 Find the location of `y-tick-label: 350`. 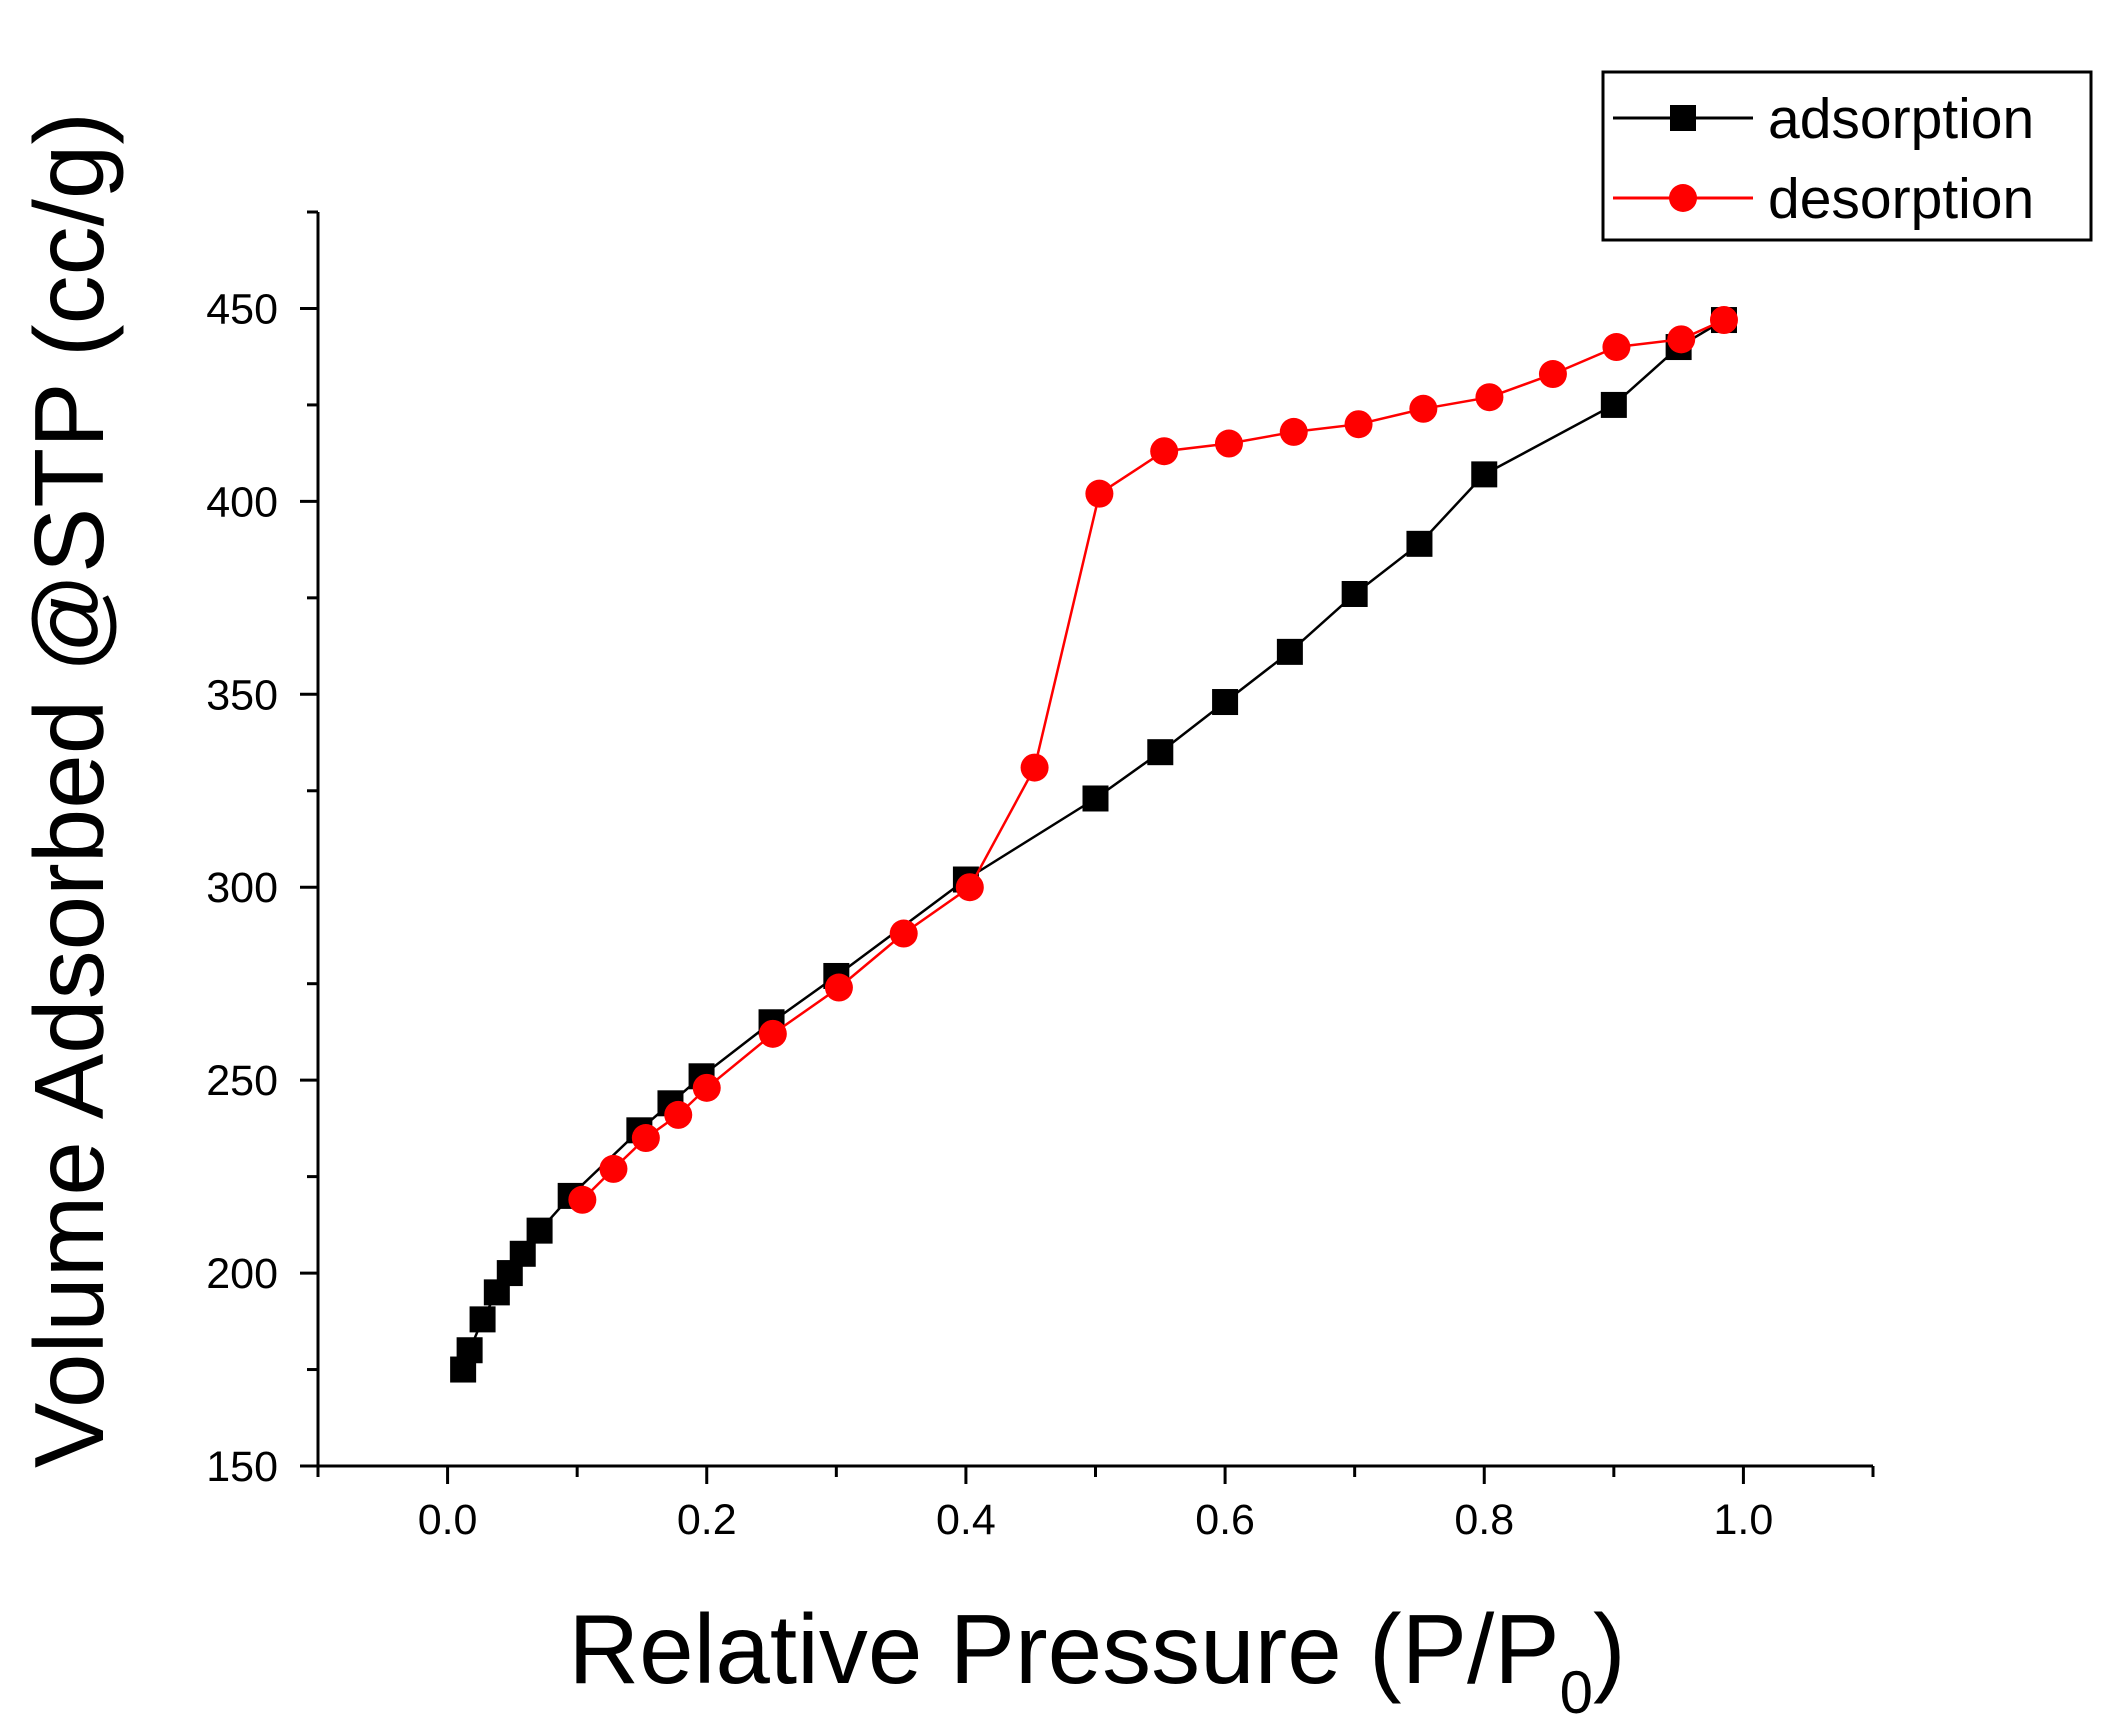

y-tick-label: 350 is located at coordinates (242, 695).